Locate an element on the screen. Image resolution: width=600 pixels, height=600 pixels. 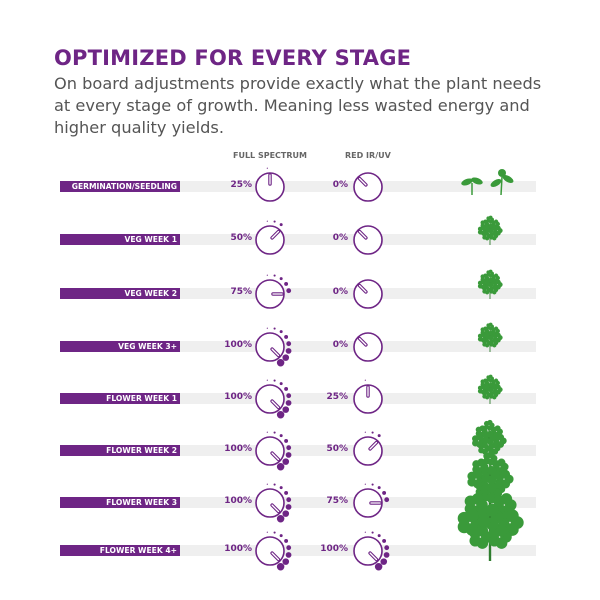
red-ir-uv-value: 25% is located at coordinates (337, 397).